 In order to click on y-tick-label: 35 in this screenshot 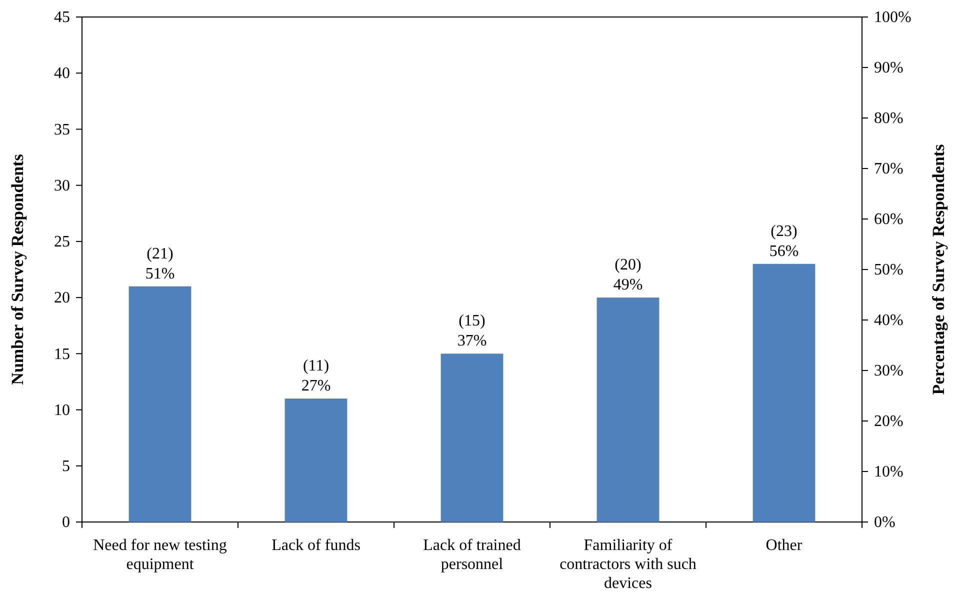, I will do `click(62, 129)`.